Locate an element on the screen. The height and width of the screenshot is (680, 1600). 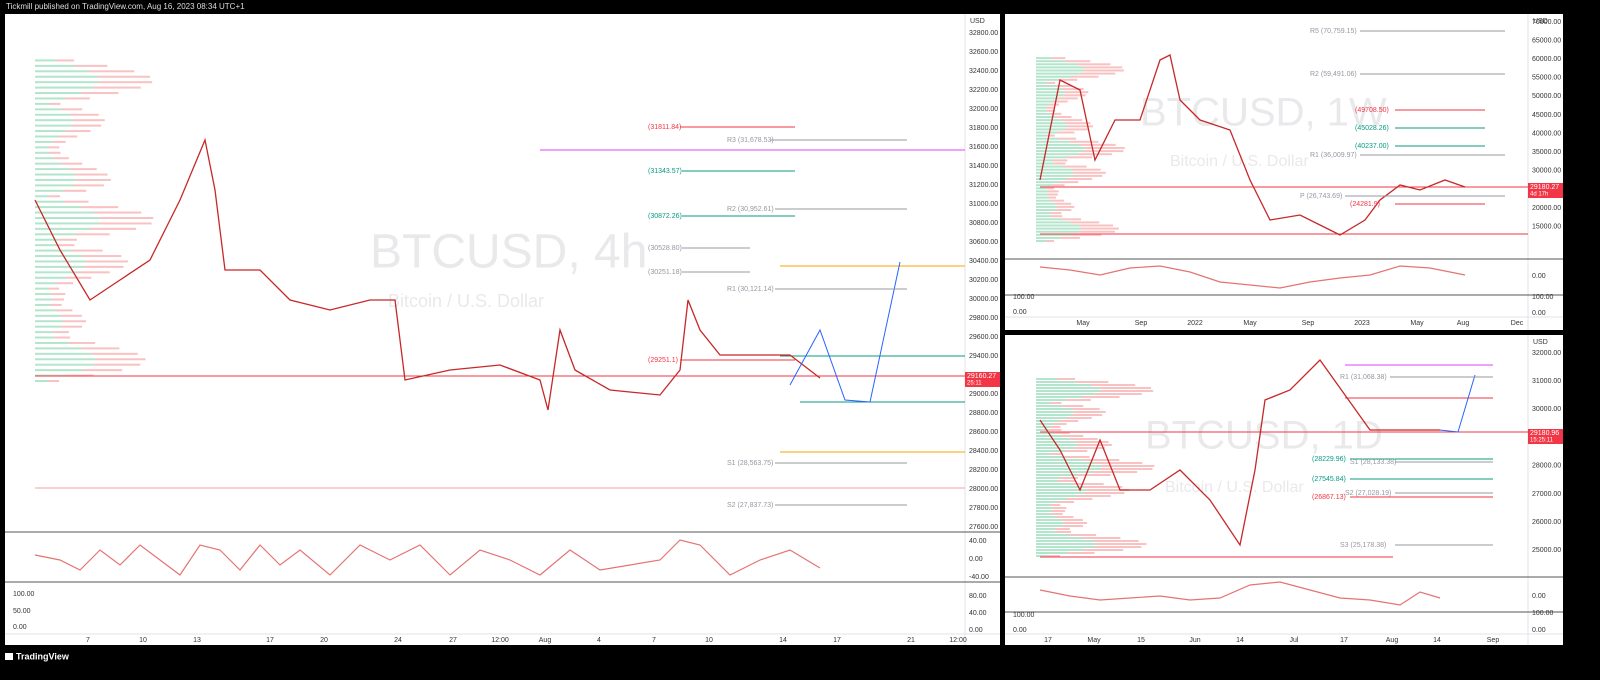
footer-brand: TradingView is located at coordinates (43, 656).